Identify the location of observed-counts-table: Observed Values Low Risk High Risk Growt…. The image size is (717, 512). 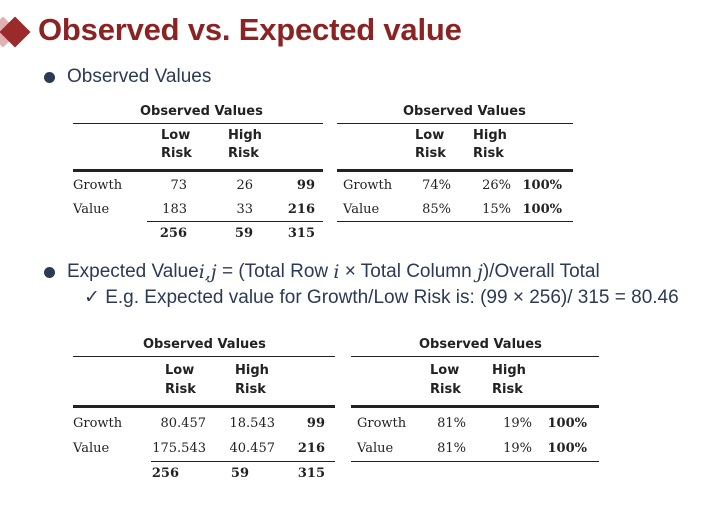
(198, 174).